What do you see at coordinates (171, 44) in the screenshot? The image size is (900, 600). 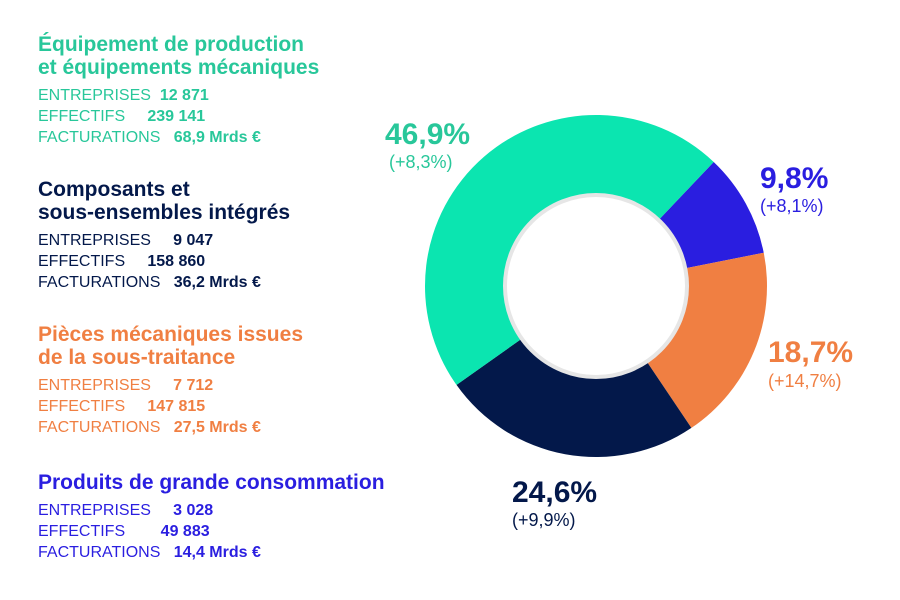 I see `legend-title-line: Équipement de production` at bounding box center [171, 44].